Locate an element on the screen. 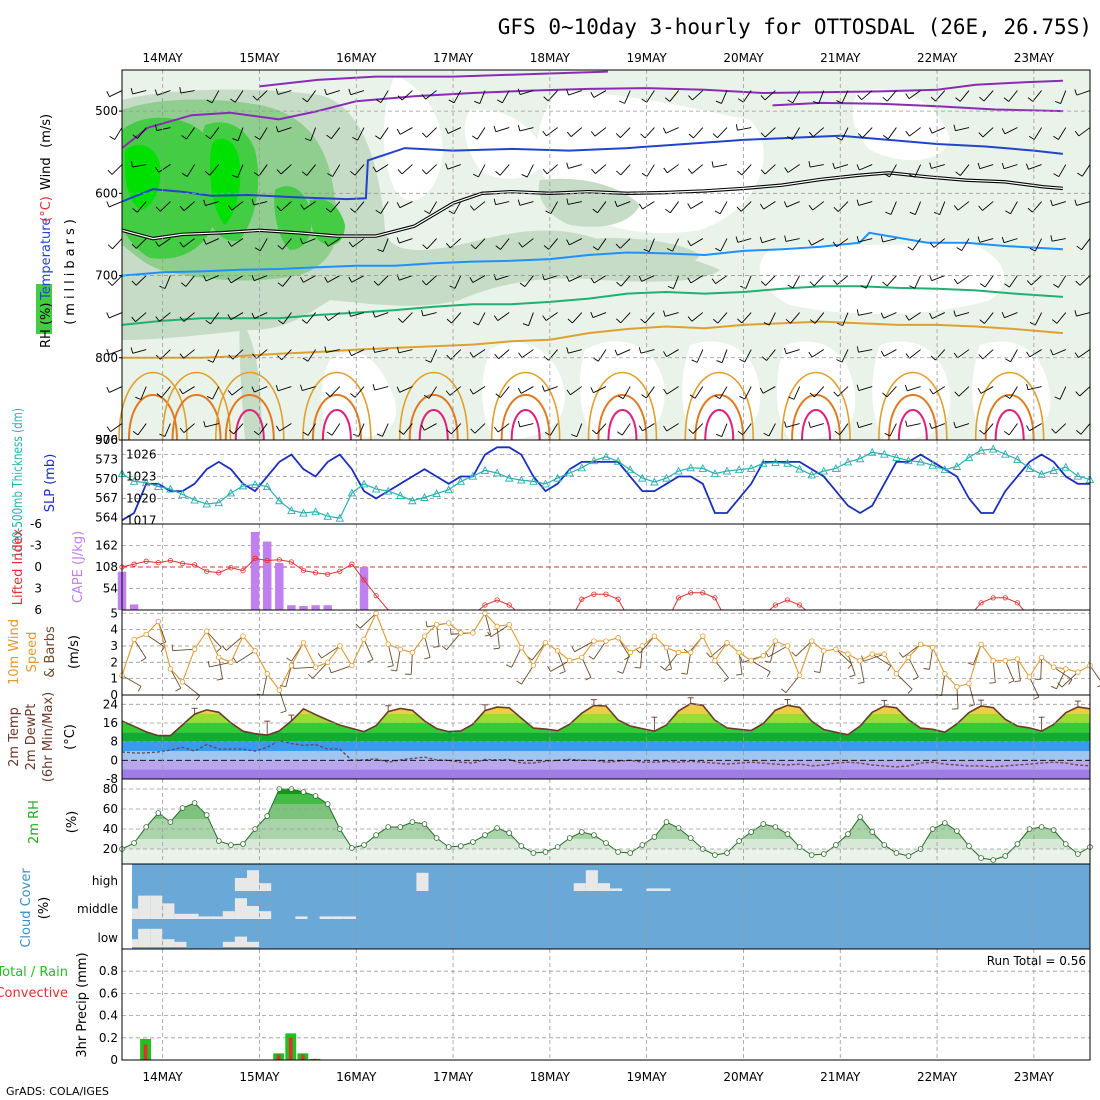 The image size is (1100, 1100). isotherm-t_m5 is located at coordinates (592, 168).